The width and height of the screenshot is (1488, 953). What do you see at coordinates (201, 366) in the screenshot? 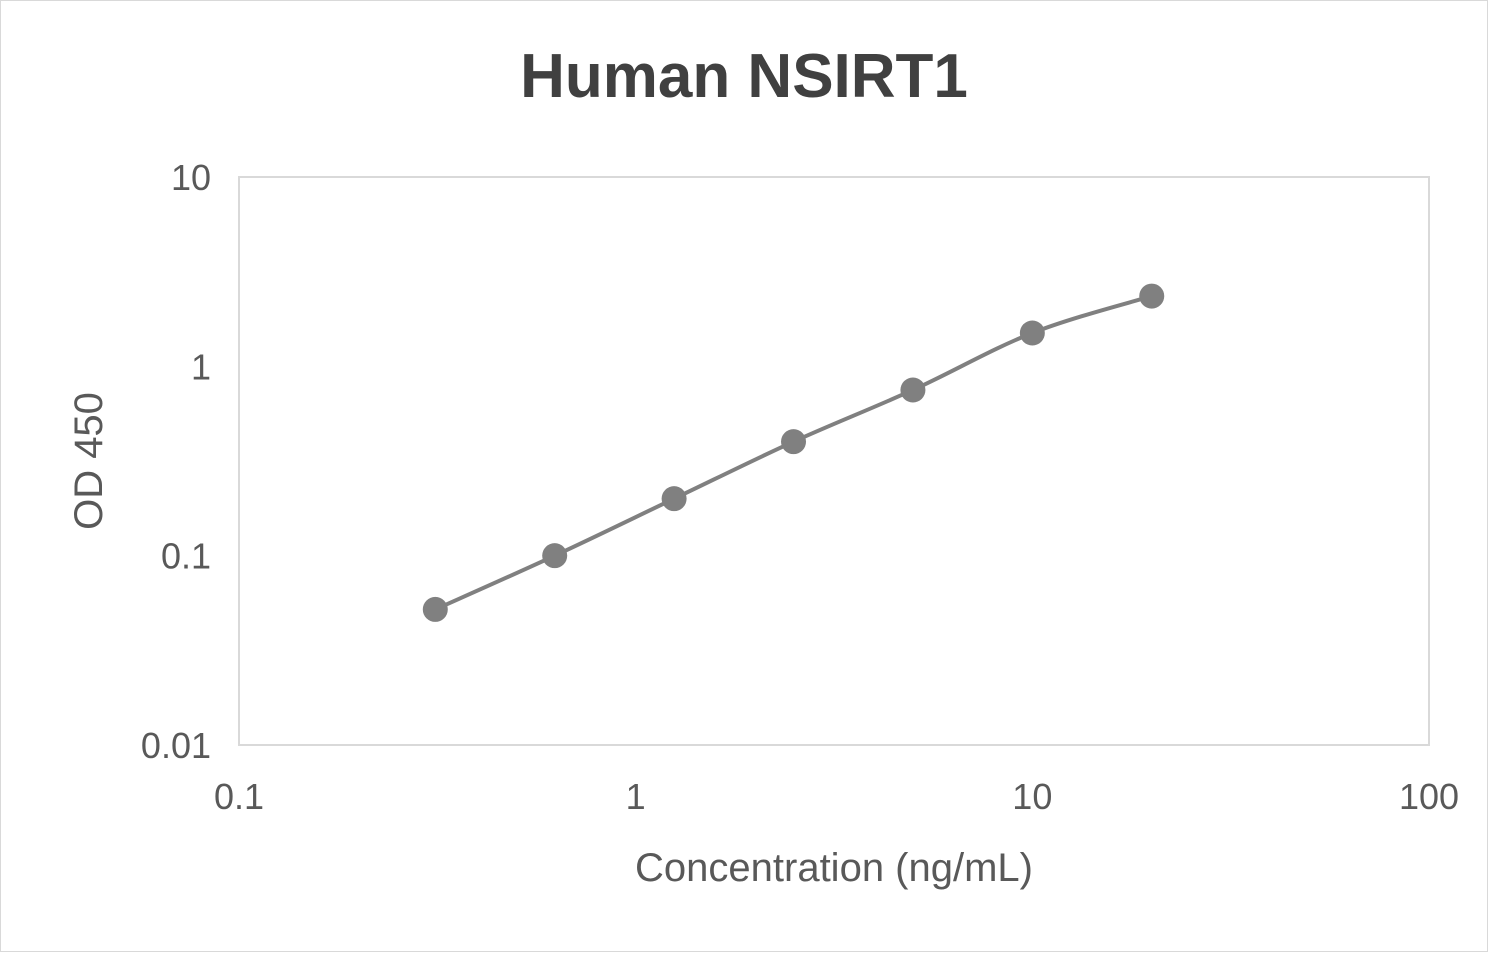
I see `y-tick-label: 1` at bounding box center [201, 366].